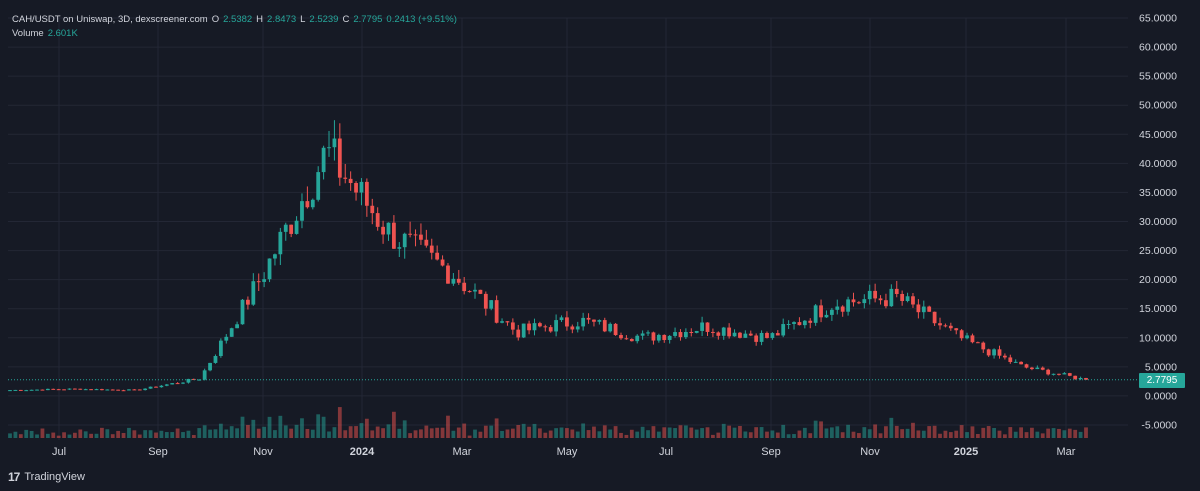  What do you see at coordinates (564, 452) in the screenshot?
I see `time-axis: Jul Sep Nov 2024 Mar May Jul Sep Nov 2025 Mar` at bounding box center [564, 452].